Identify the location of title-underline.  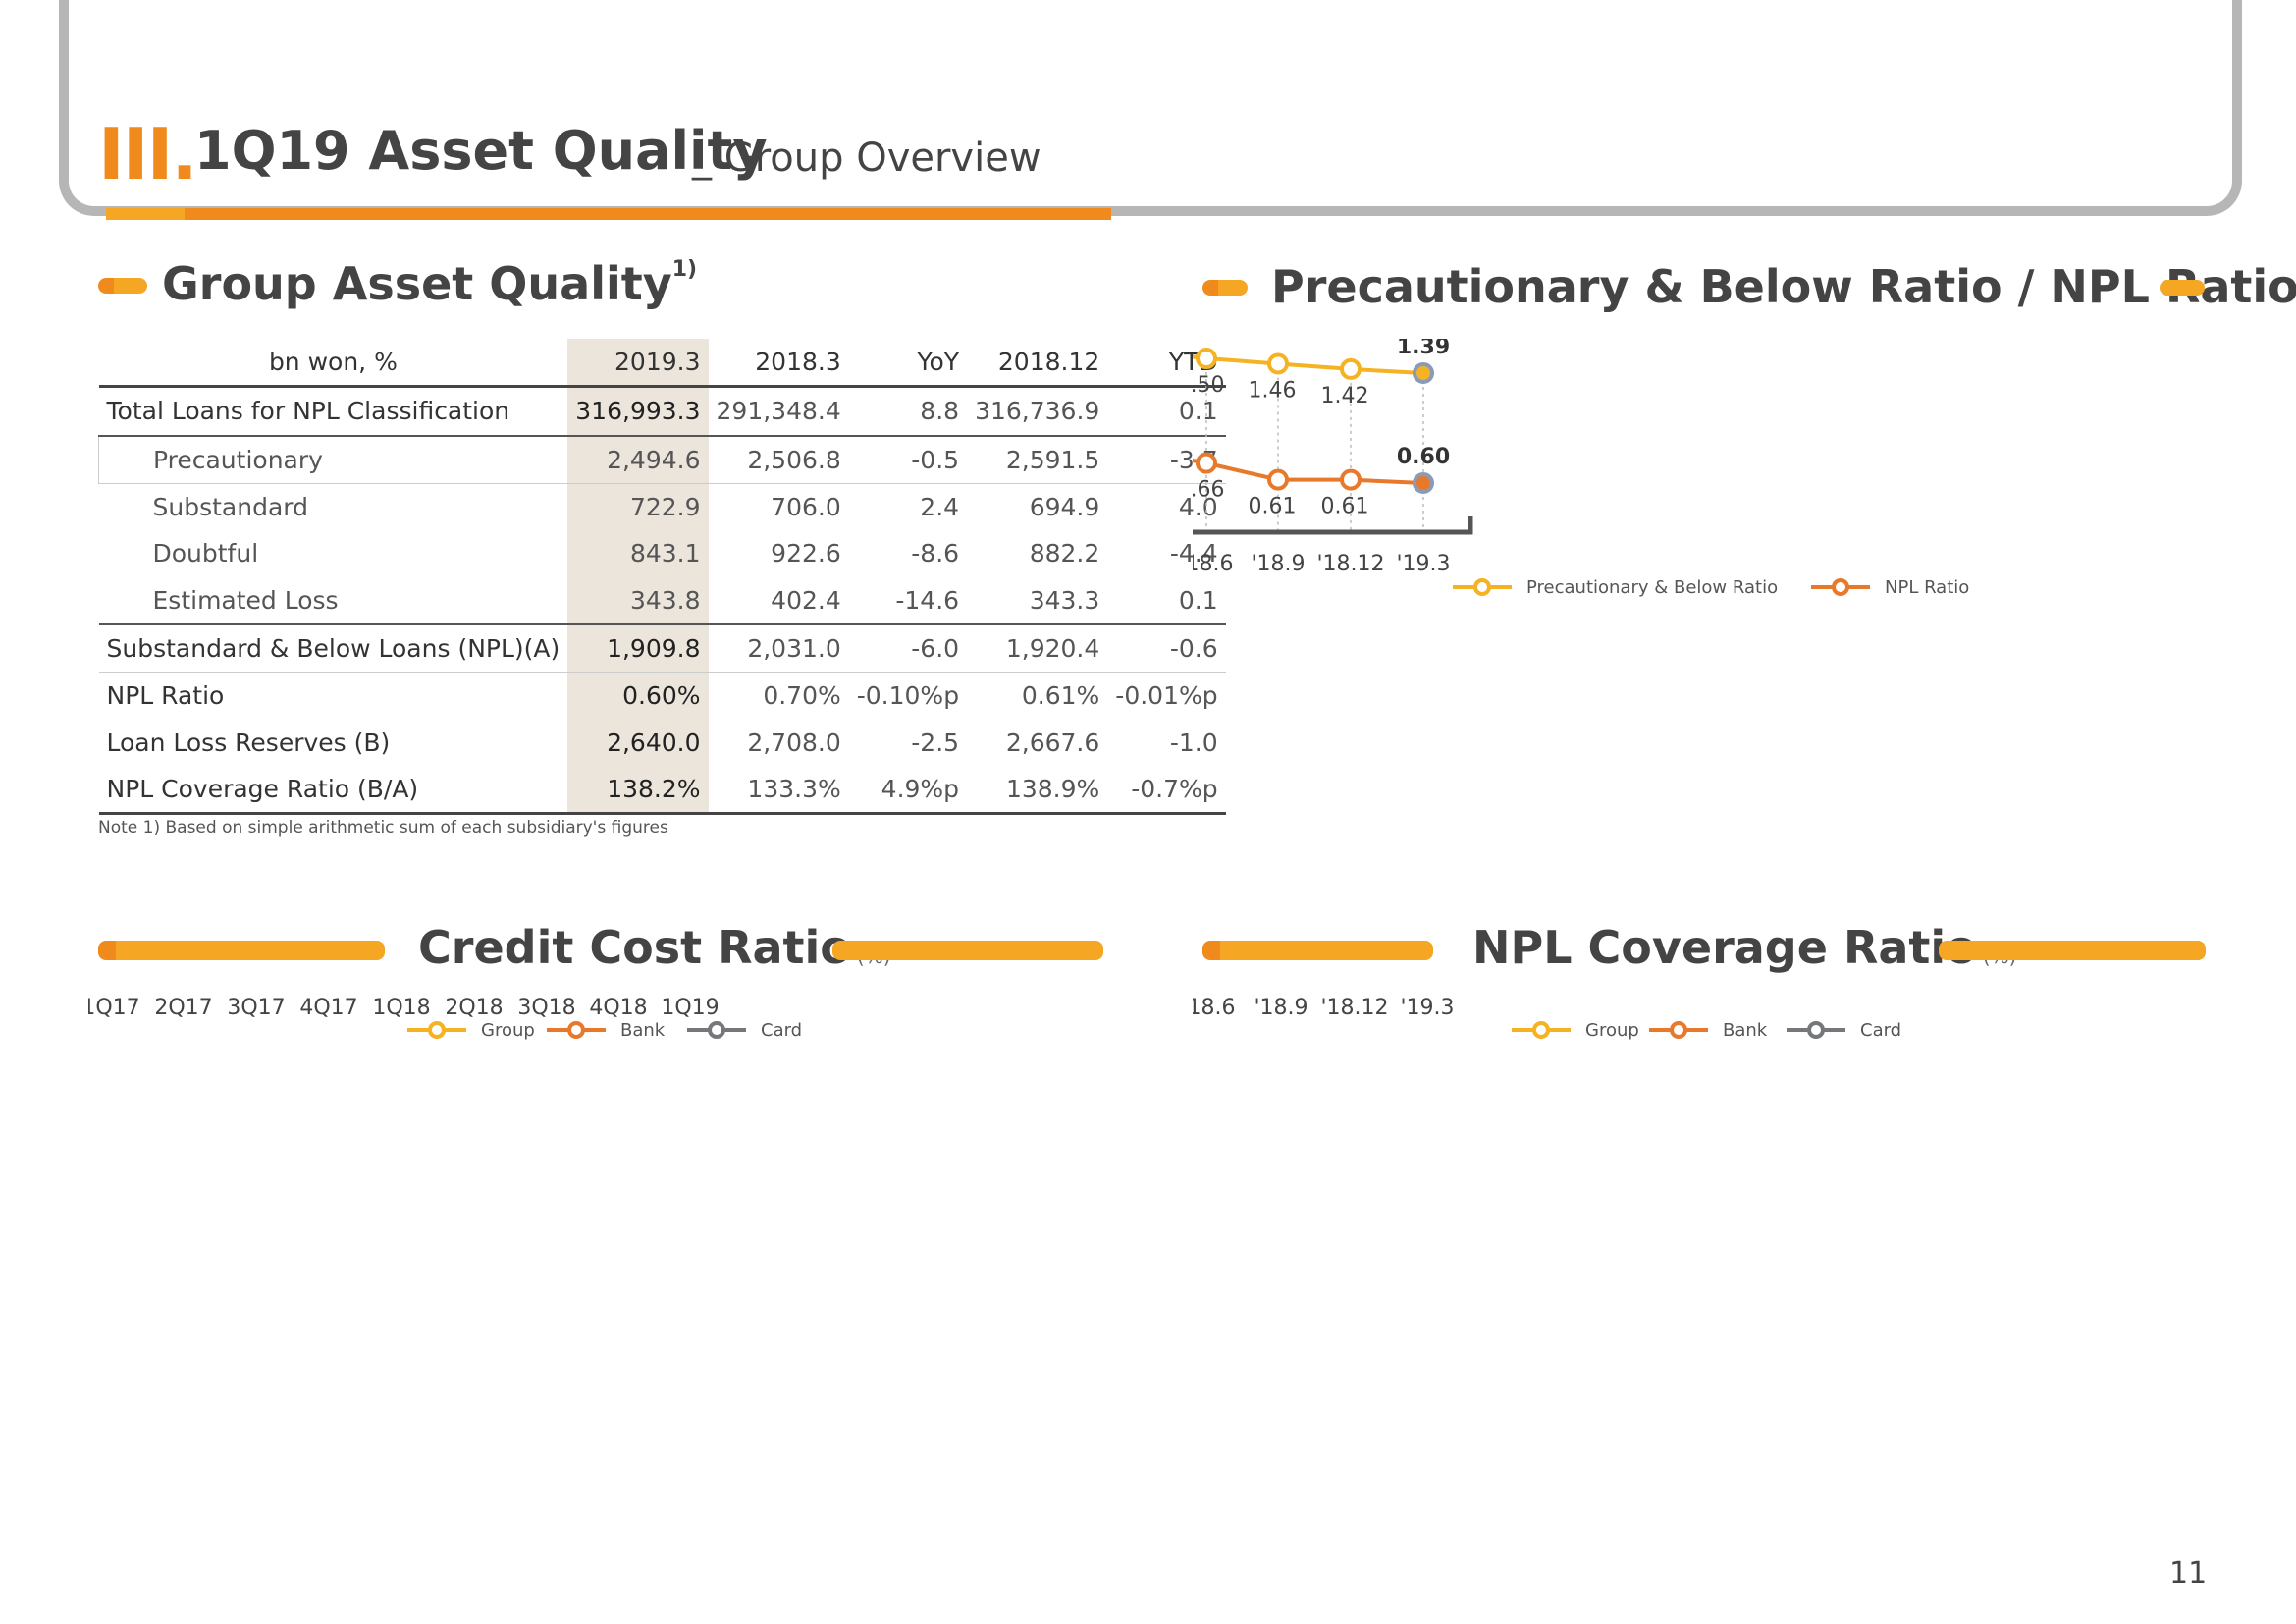
(608, 214).